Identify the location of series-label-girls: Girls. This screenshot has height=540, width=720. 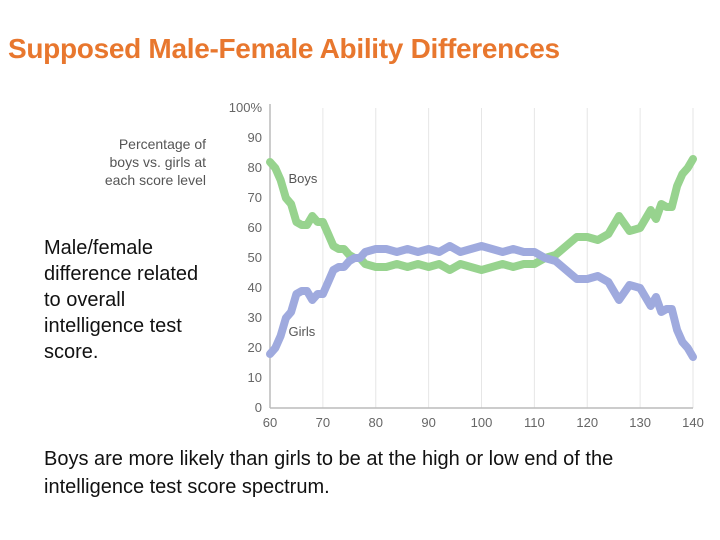
(302, 331).